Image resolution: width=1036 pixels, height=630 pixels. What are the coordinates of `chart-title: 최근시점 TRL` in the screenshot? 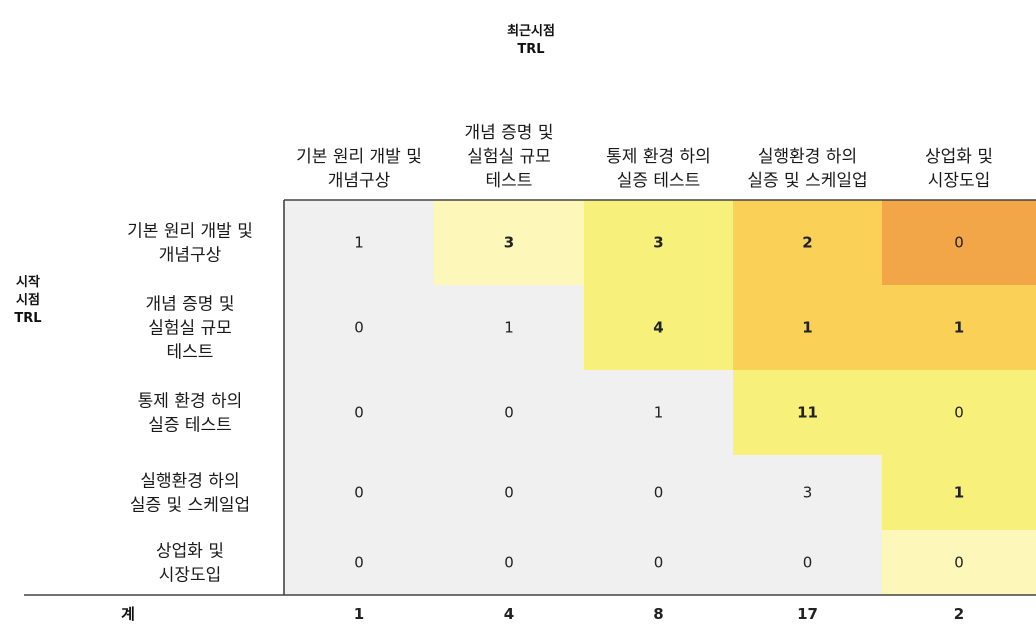 It's located at (531, 40).